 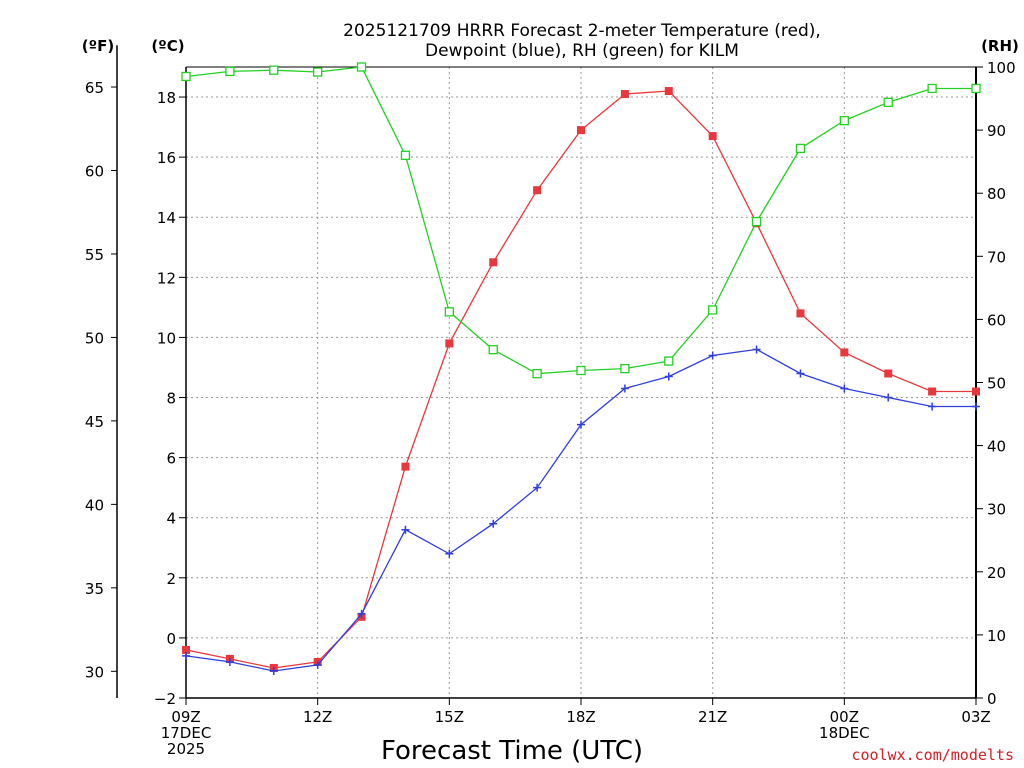 What do you see at coordinates (94, 589) in the screenshot?
I see `f-tick-label: 35` at bounding box center [94, 589].